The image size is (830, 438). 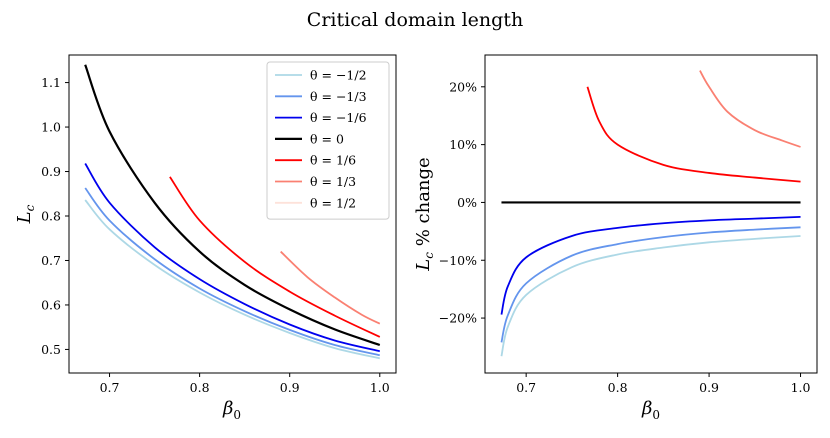 I want to click on left-x-tick-label: 1.0, so click(x=380, y=387).